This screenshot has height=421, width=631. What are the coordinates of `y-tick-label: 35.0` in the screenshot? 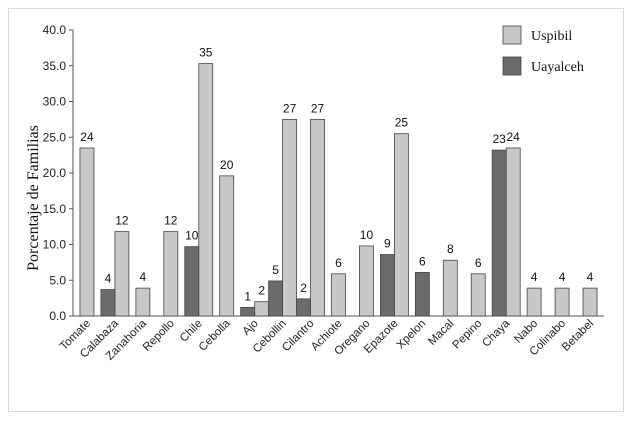 It's located at (55, 66).